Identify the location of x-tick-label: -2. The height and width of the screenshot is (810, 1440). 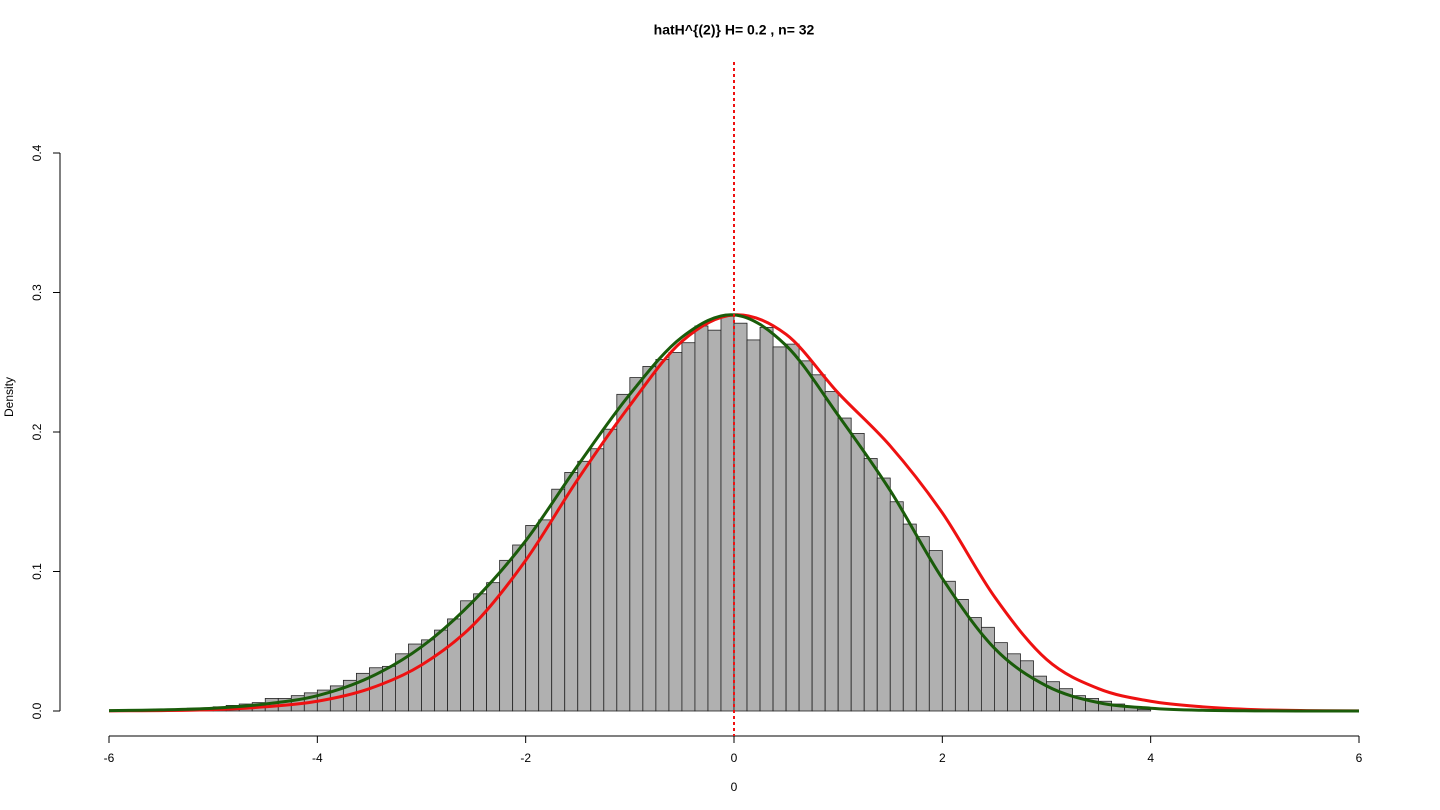
(525, 758).